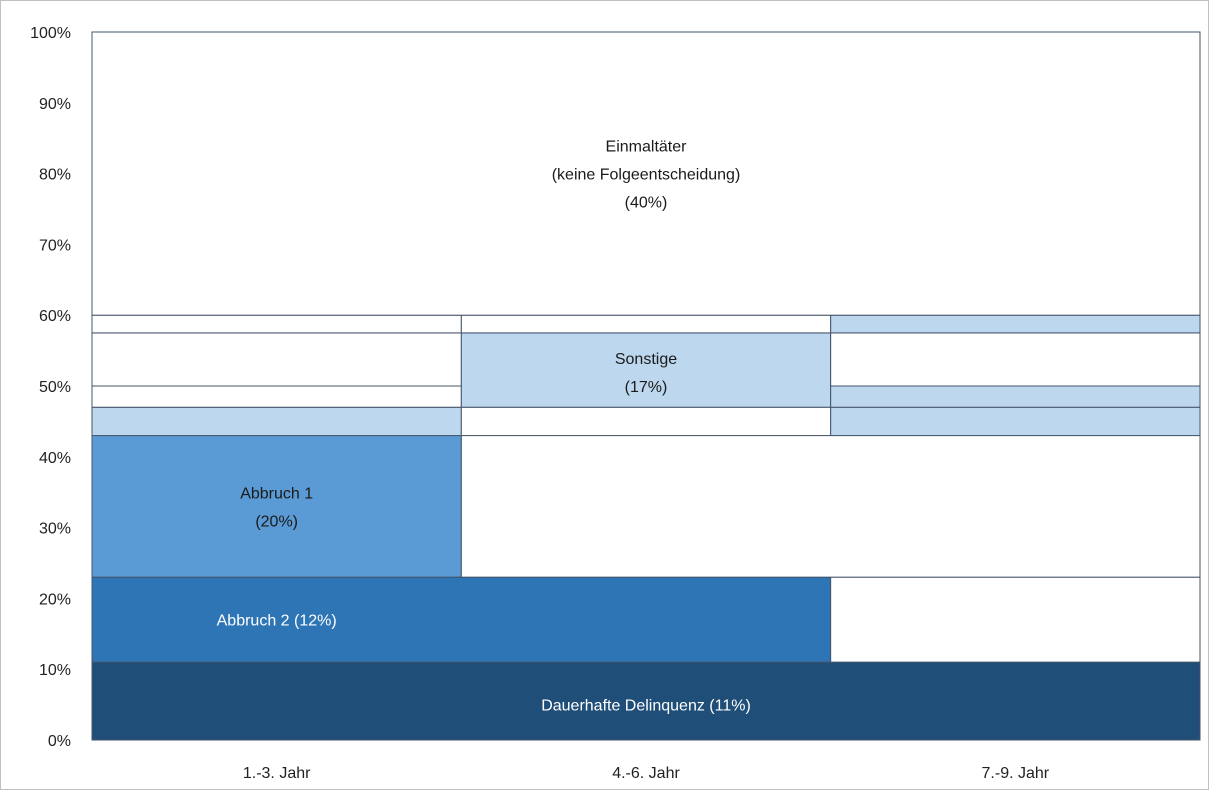 Image resolution: width=1209 pixels, height=794 pixels. I want to click on data-label: (keine Folgeentscheidung), so click(646, 175).